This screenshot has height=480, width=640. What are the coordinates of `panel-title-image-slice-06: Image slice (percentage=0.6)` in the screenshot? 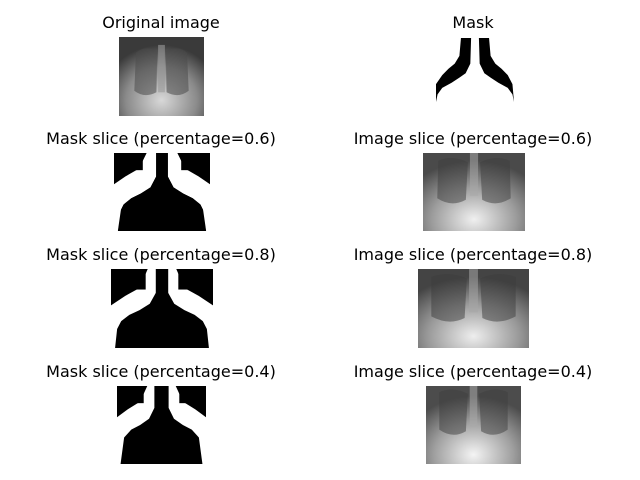 It's located at (473, 138).